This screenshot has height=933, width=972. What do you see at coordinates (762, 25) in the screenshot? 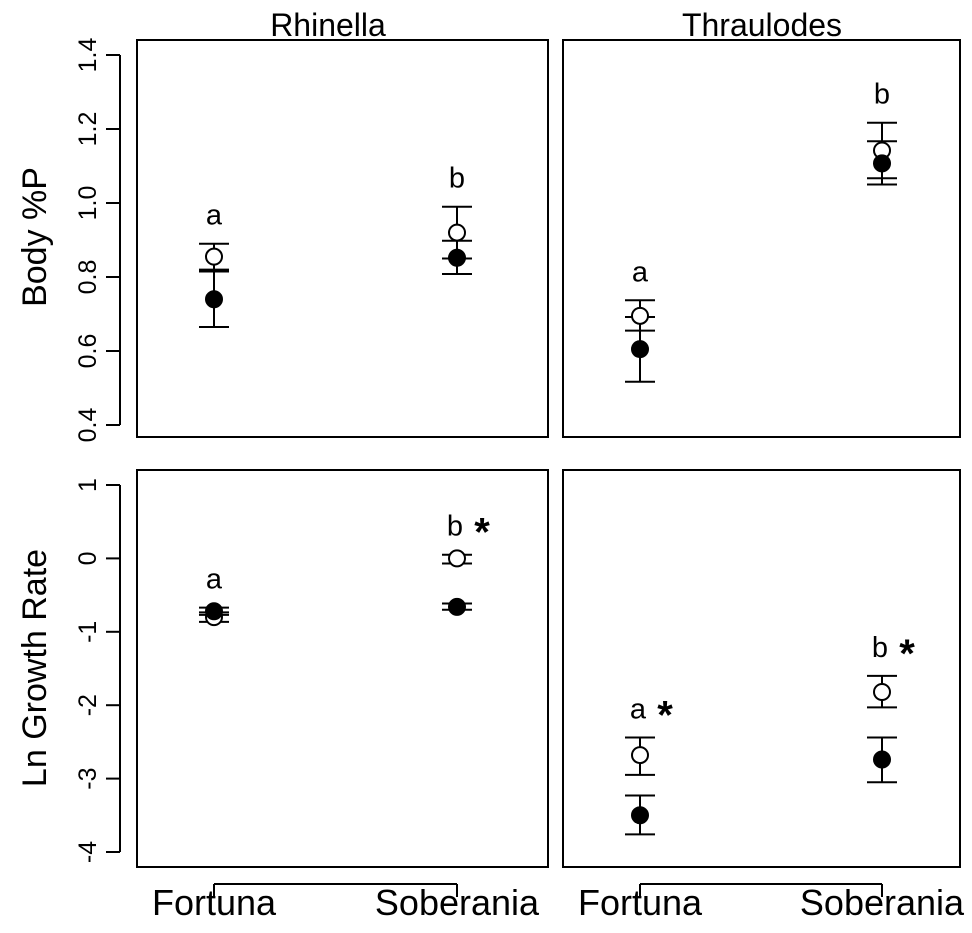
I see `title-thraulodes: Thraulodes` at bounding box center [762, 25].